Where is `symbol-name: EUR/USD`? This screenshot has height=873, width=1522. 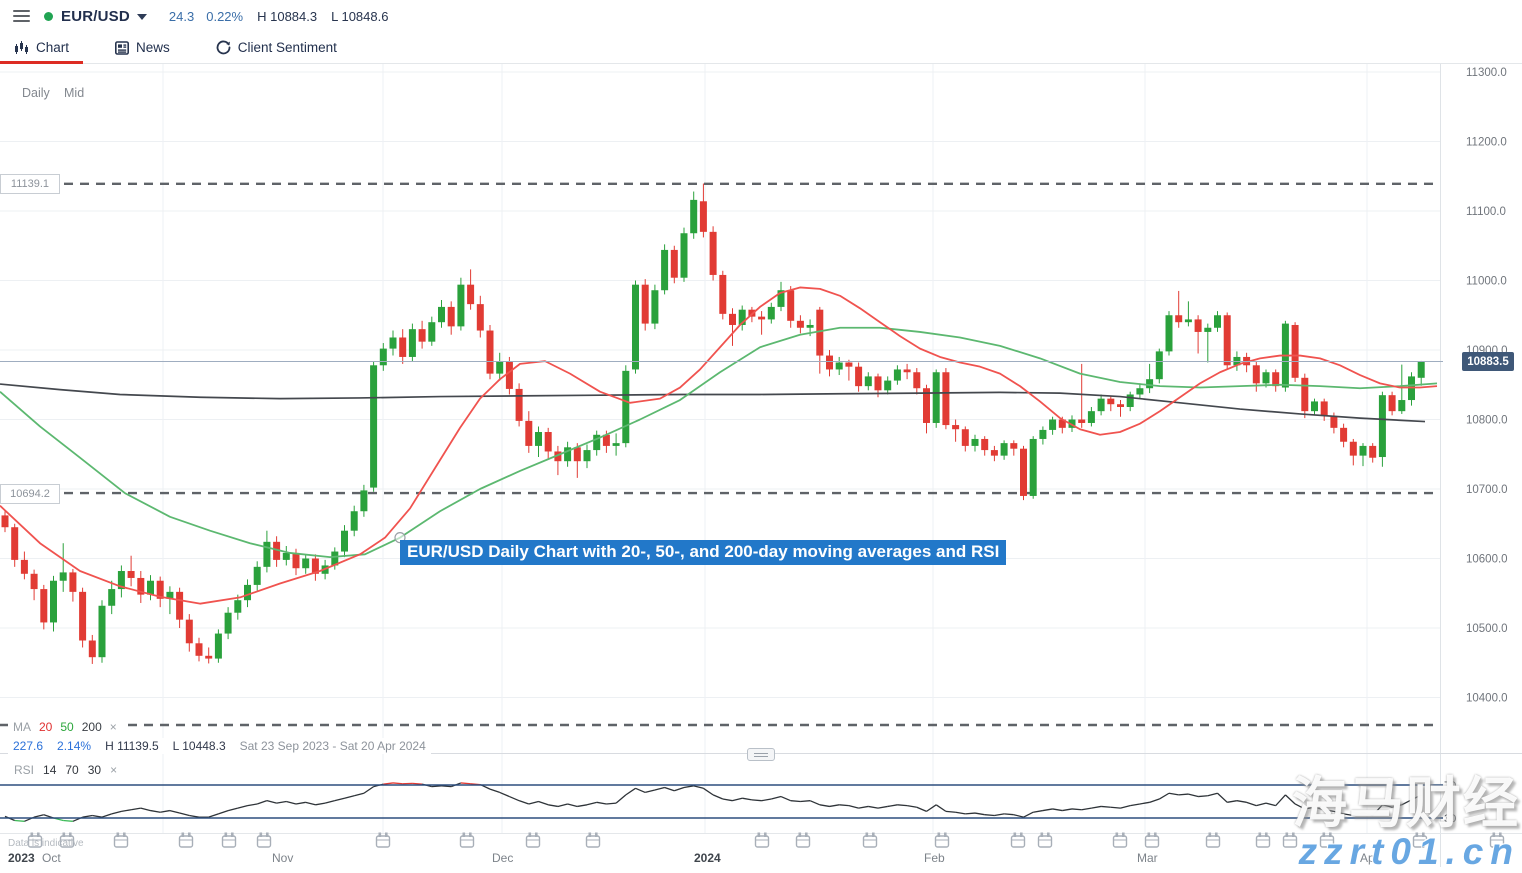
symbol-name: EUR/USD is located at coordinates (95, 16).